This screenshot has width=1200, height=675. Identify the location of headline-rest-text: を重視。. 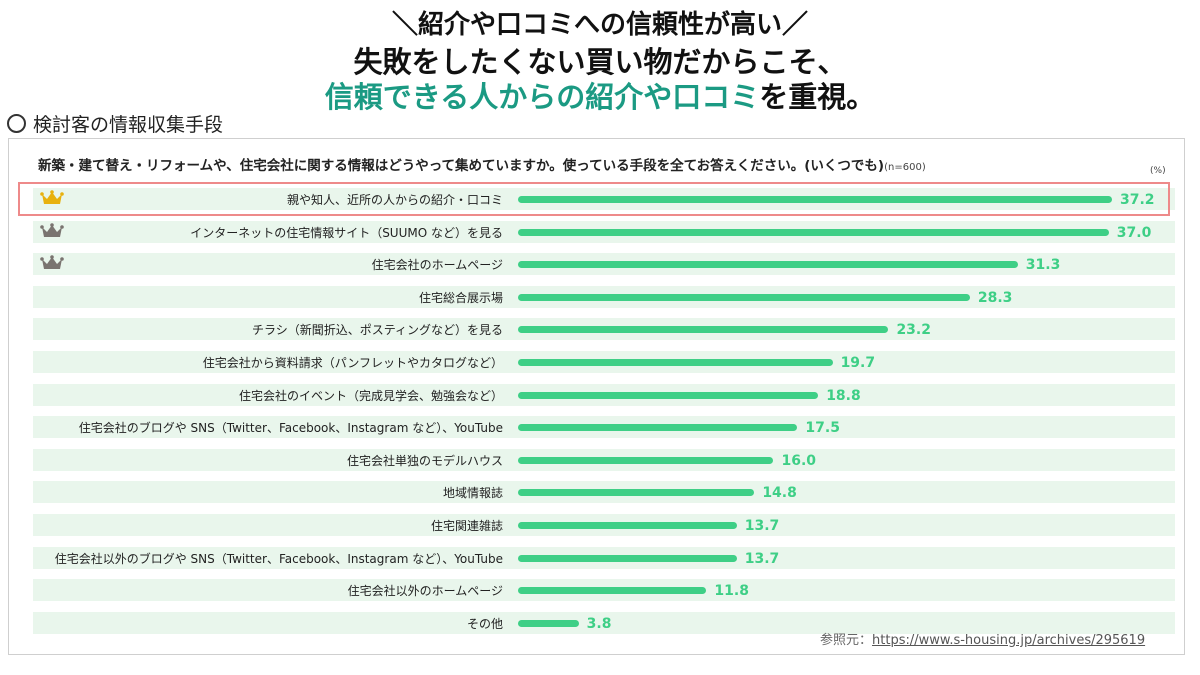
(817, 97).